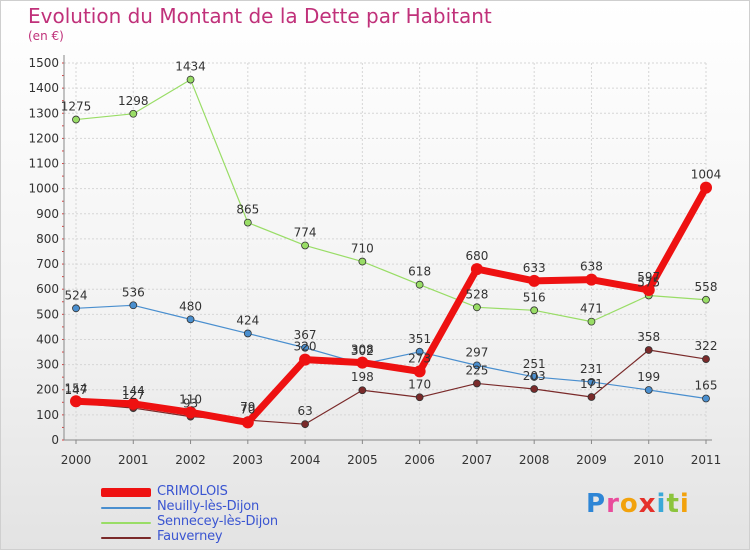  Describe the element at coordinates (190, 67) in the screenshot. I see `data-label: 1434` at that location.